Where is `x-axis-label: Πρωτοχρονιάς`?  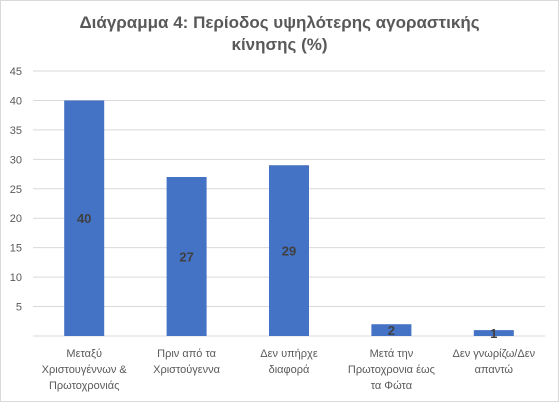
x-axis-label: Πρωτοχρονιάς is located at coordinates (84, 386).